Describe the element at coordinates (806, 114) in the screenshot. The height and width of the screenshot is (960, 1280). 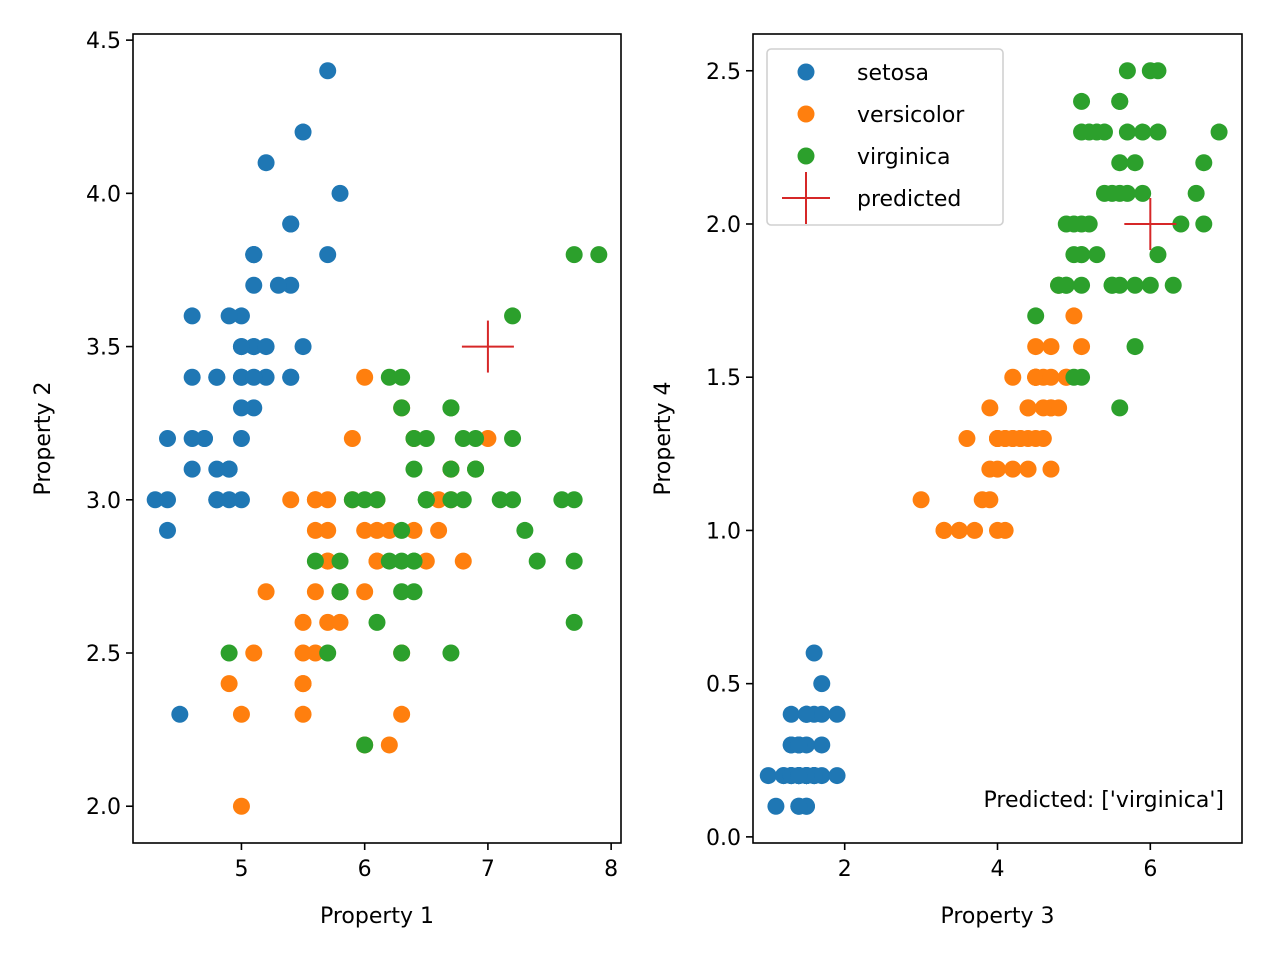
I see `legend-marker-versicolor` at that location.